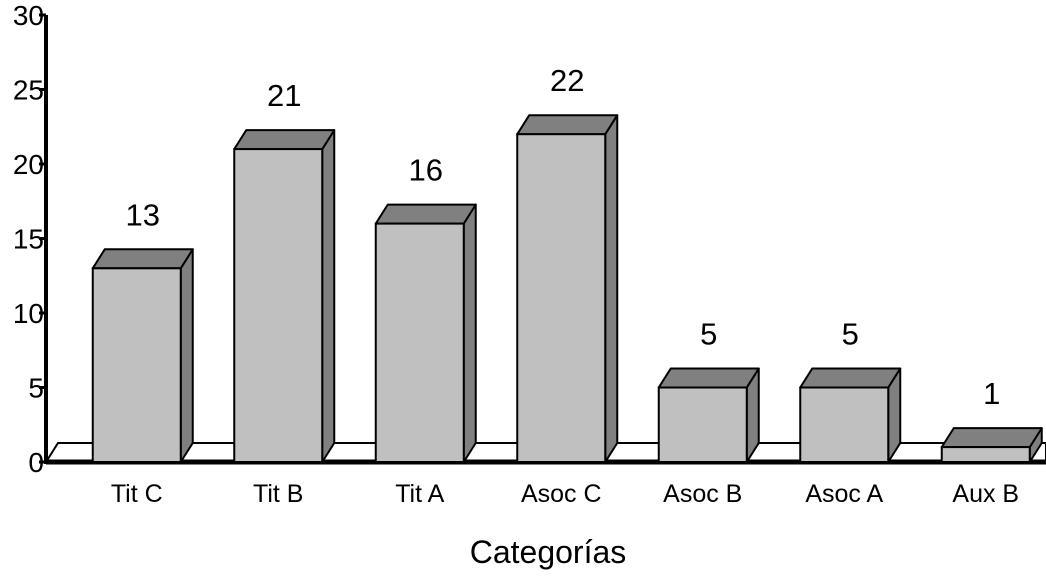 The width and height of the screenshot is (1046, 576). What do you see at coordinates (844, 494) in the screenshot?
I see `category-label: Asoc A` at bounding box center [844, 494].